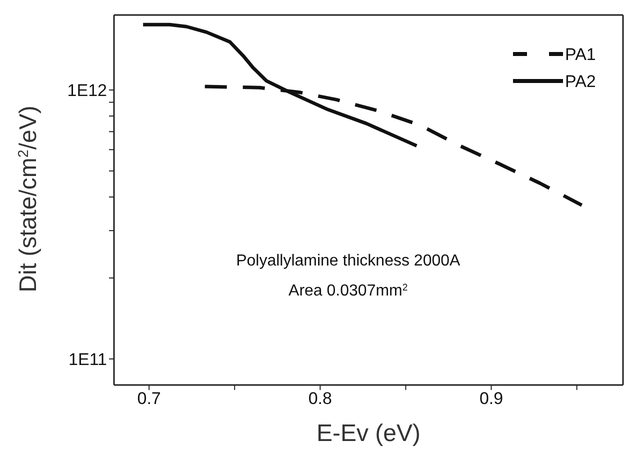 Image resolution: width=628 pixels, height=453 pixels. Describe the element at coordinates (87, 90) in the screenshot. I see `y-tick-label: 1E12` at that location.